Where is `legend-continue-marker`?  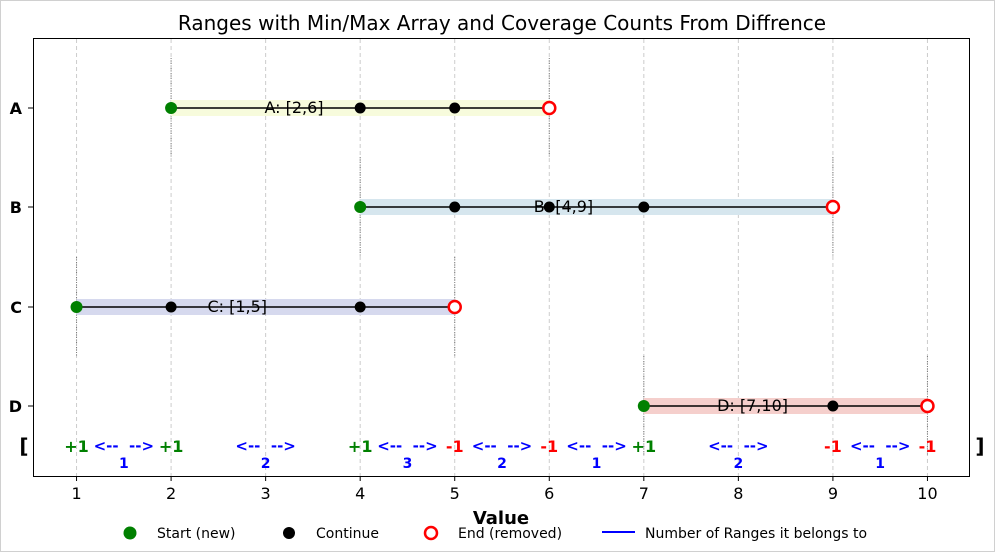
legend-continue-marker is located at coordinates (289, 533).